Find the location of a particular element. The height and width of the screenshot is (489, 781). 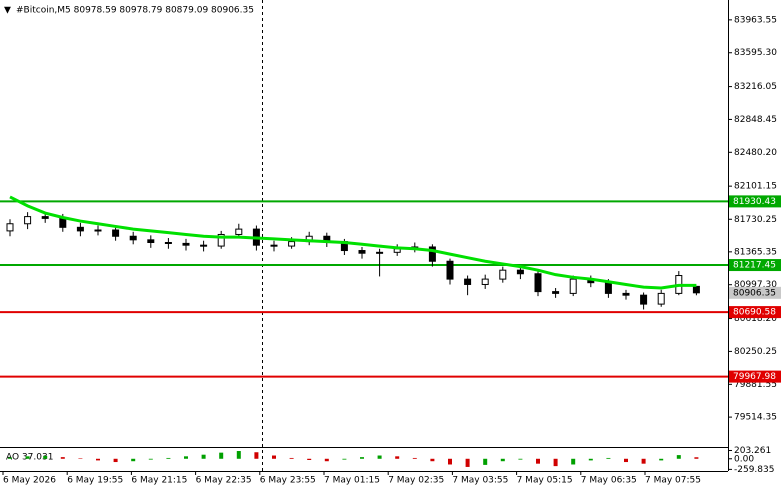

ao-tick-label: -259.835 is located at coordinates (754, 470).